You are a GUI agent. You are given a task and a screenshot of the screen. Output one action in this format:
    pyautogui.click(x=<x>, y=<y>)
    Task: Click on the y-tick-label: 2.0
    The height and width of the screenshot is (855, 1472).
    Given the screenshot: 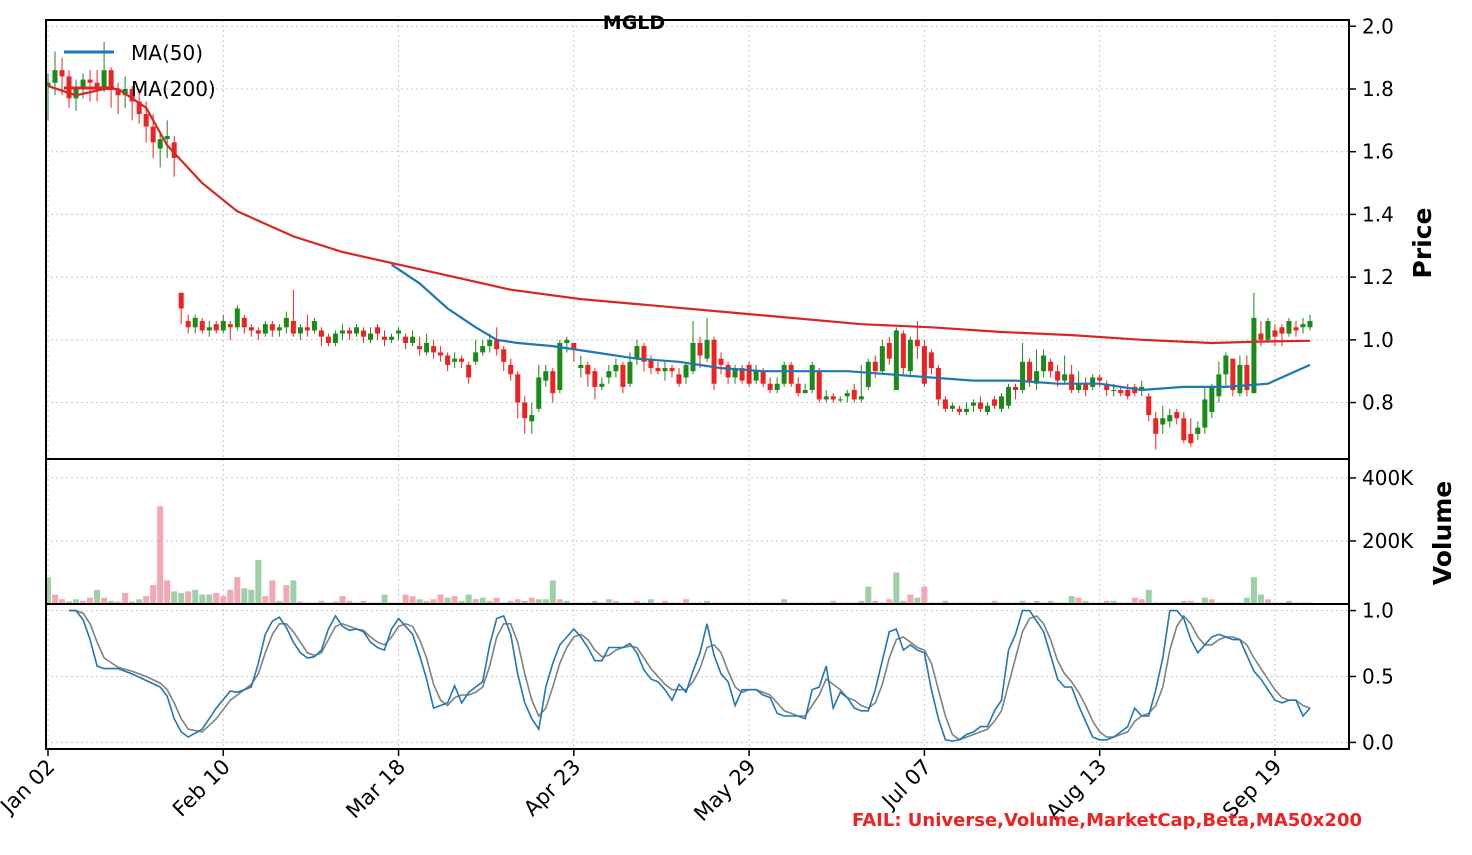 What is the action you would take?
    pyautogui.click(x=1378, y=26)
    